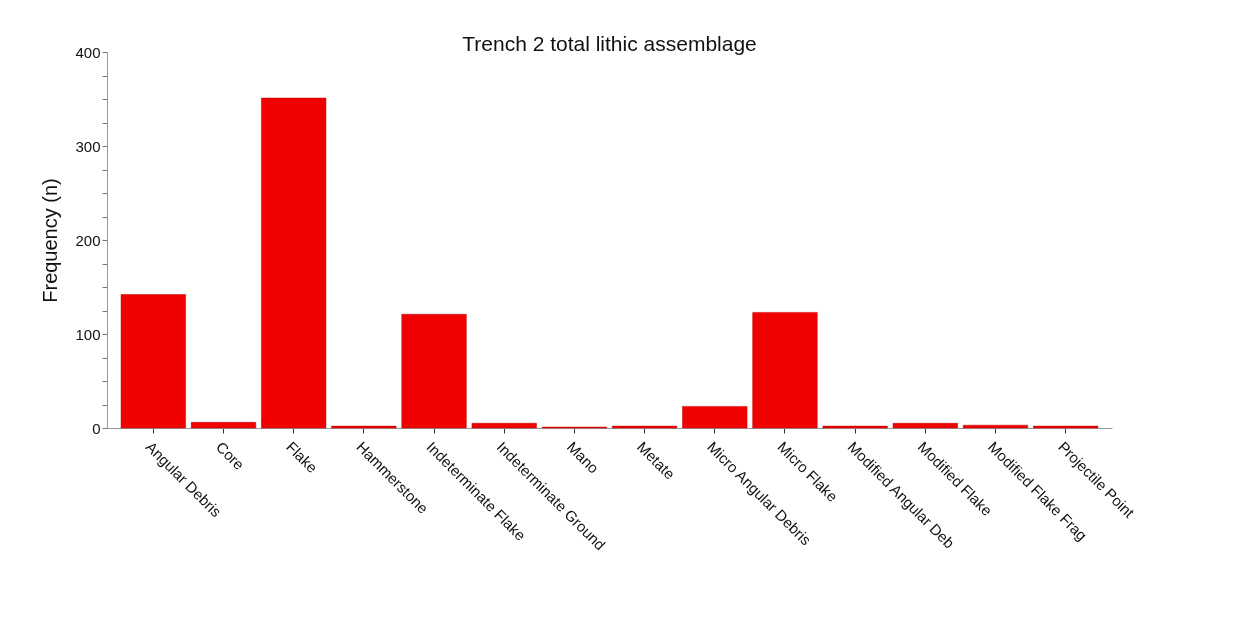  Describe the element at coordinates (88, 334) in the screenshot. I see `y-tick-label: 100` at that location.